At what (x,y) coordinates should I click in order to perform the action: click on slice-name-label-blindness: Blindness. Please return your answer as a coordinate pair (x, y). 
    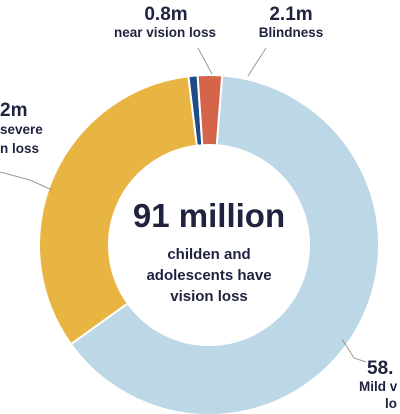
    Looking at the image, I should click on (291, 32).